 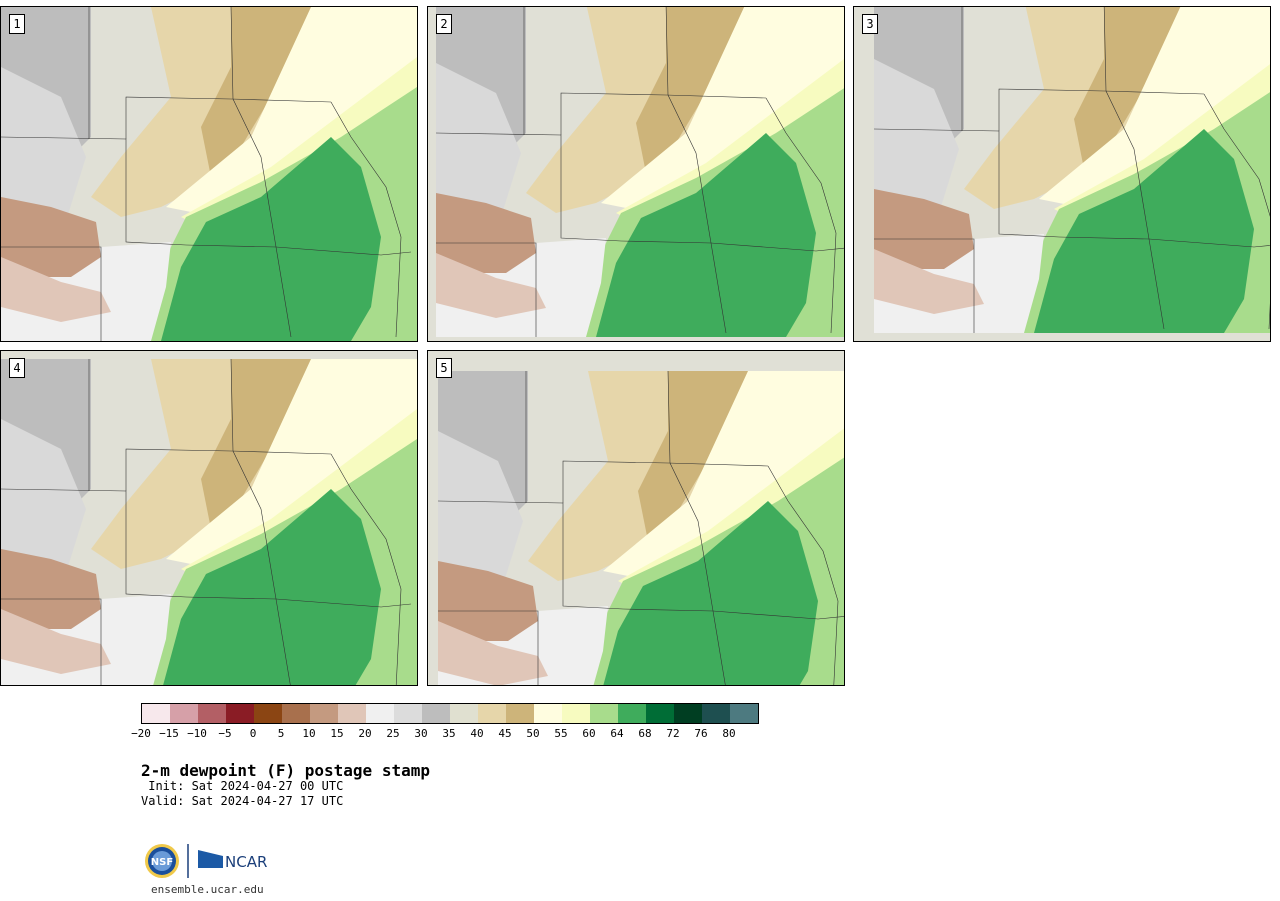 I want to click on colorbar-tick: 55, so click(x=561, y=733).